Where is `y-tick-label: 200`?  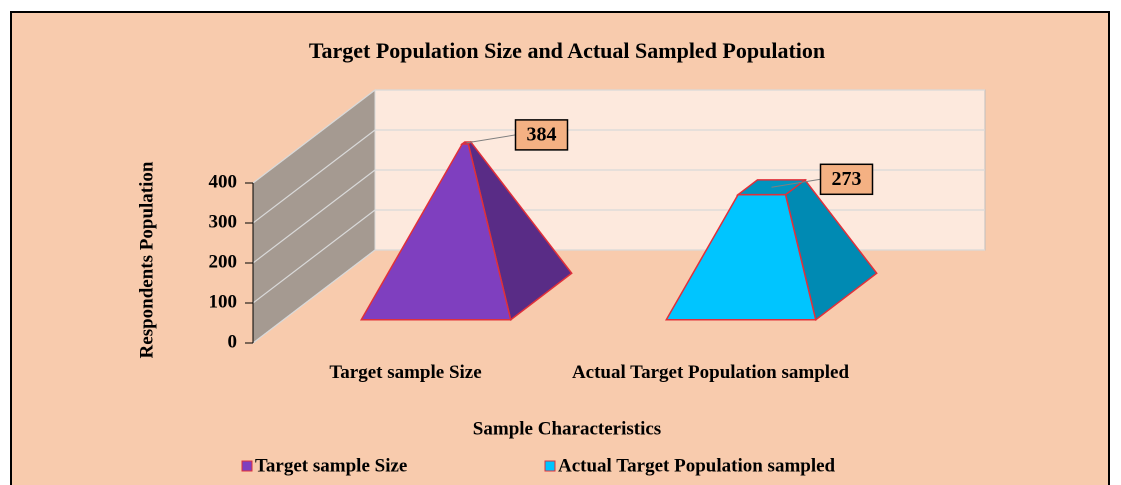
y-tick-label: 200 is located at coordinates (223, 261).